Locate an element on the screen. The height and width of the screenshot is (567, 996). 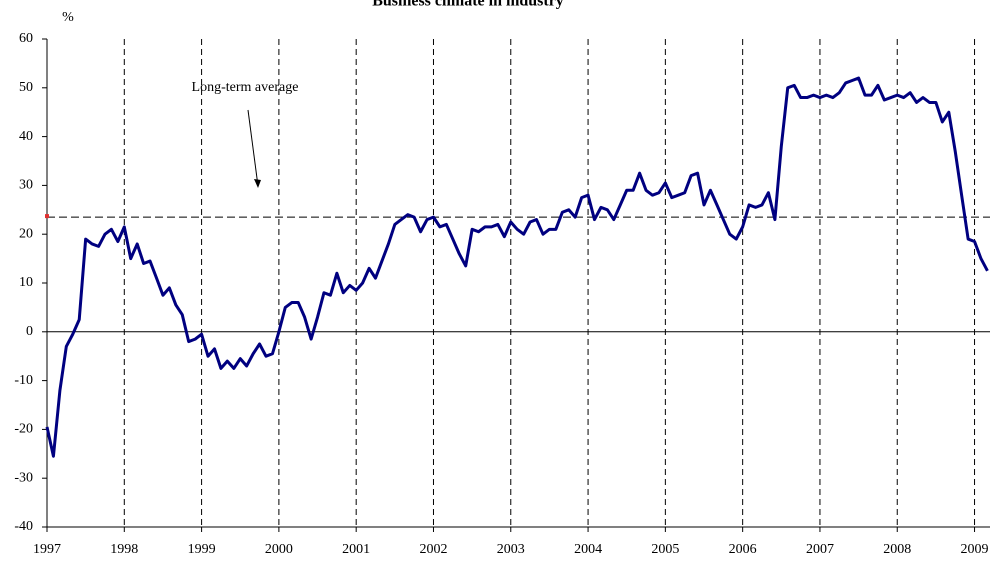
chart-title: Business climate in industry is located at coordinates (468, 5).